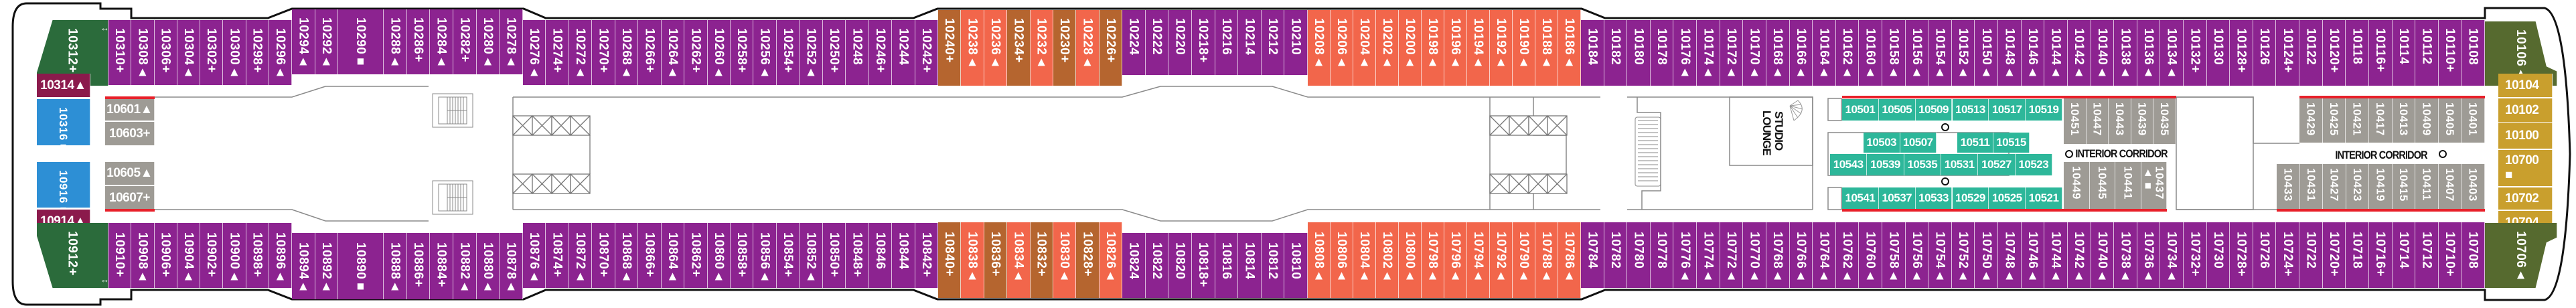 This screenshot has height=308, width=2576. What do you see at coordinates (2404, 255) in the screenshot?
I see `cabin: 10714` at bounding box center [2404, 255].